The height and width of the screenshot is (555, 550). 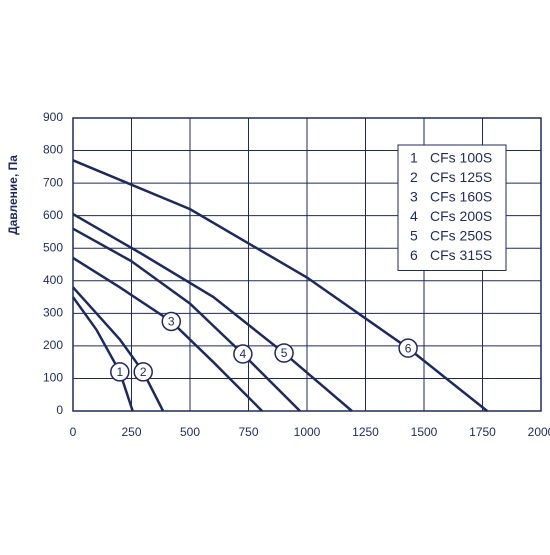 What do you see at coordinates (53, 150) in the screenshot?
I see `y-tick-label: 800` at bounding box center [53, 150].